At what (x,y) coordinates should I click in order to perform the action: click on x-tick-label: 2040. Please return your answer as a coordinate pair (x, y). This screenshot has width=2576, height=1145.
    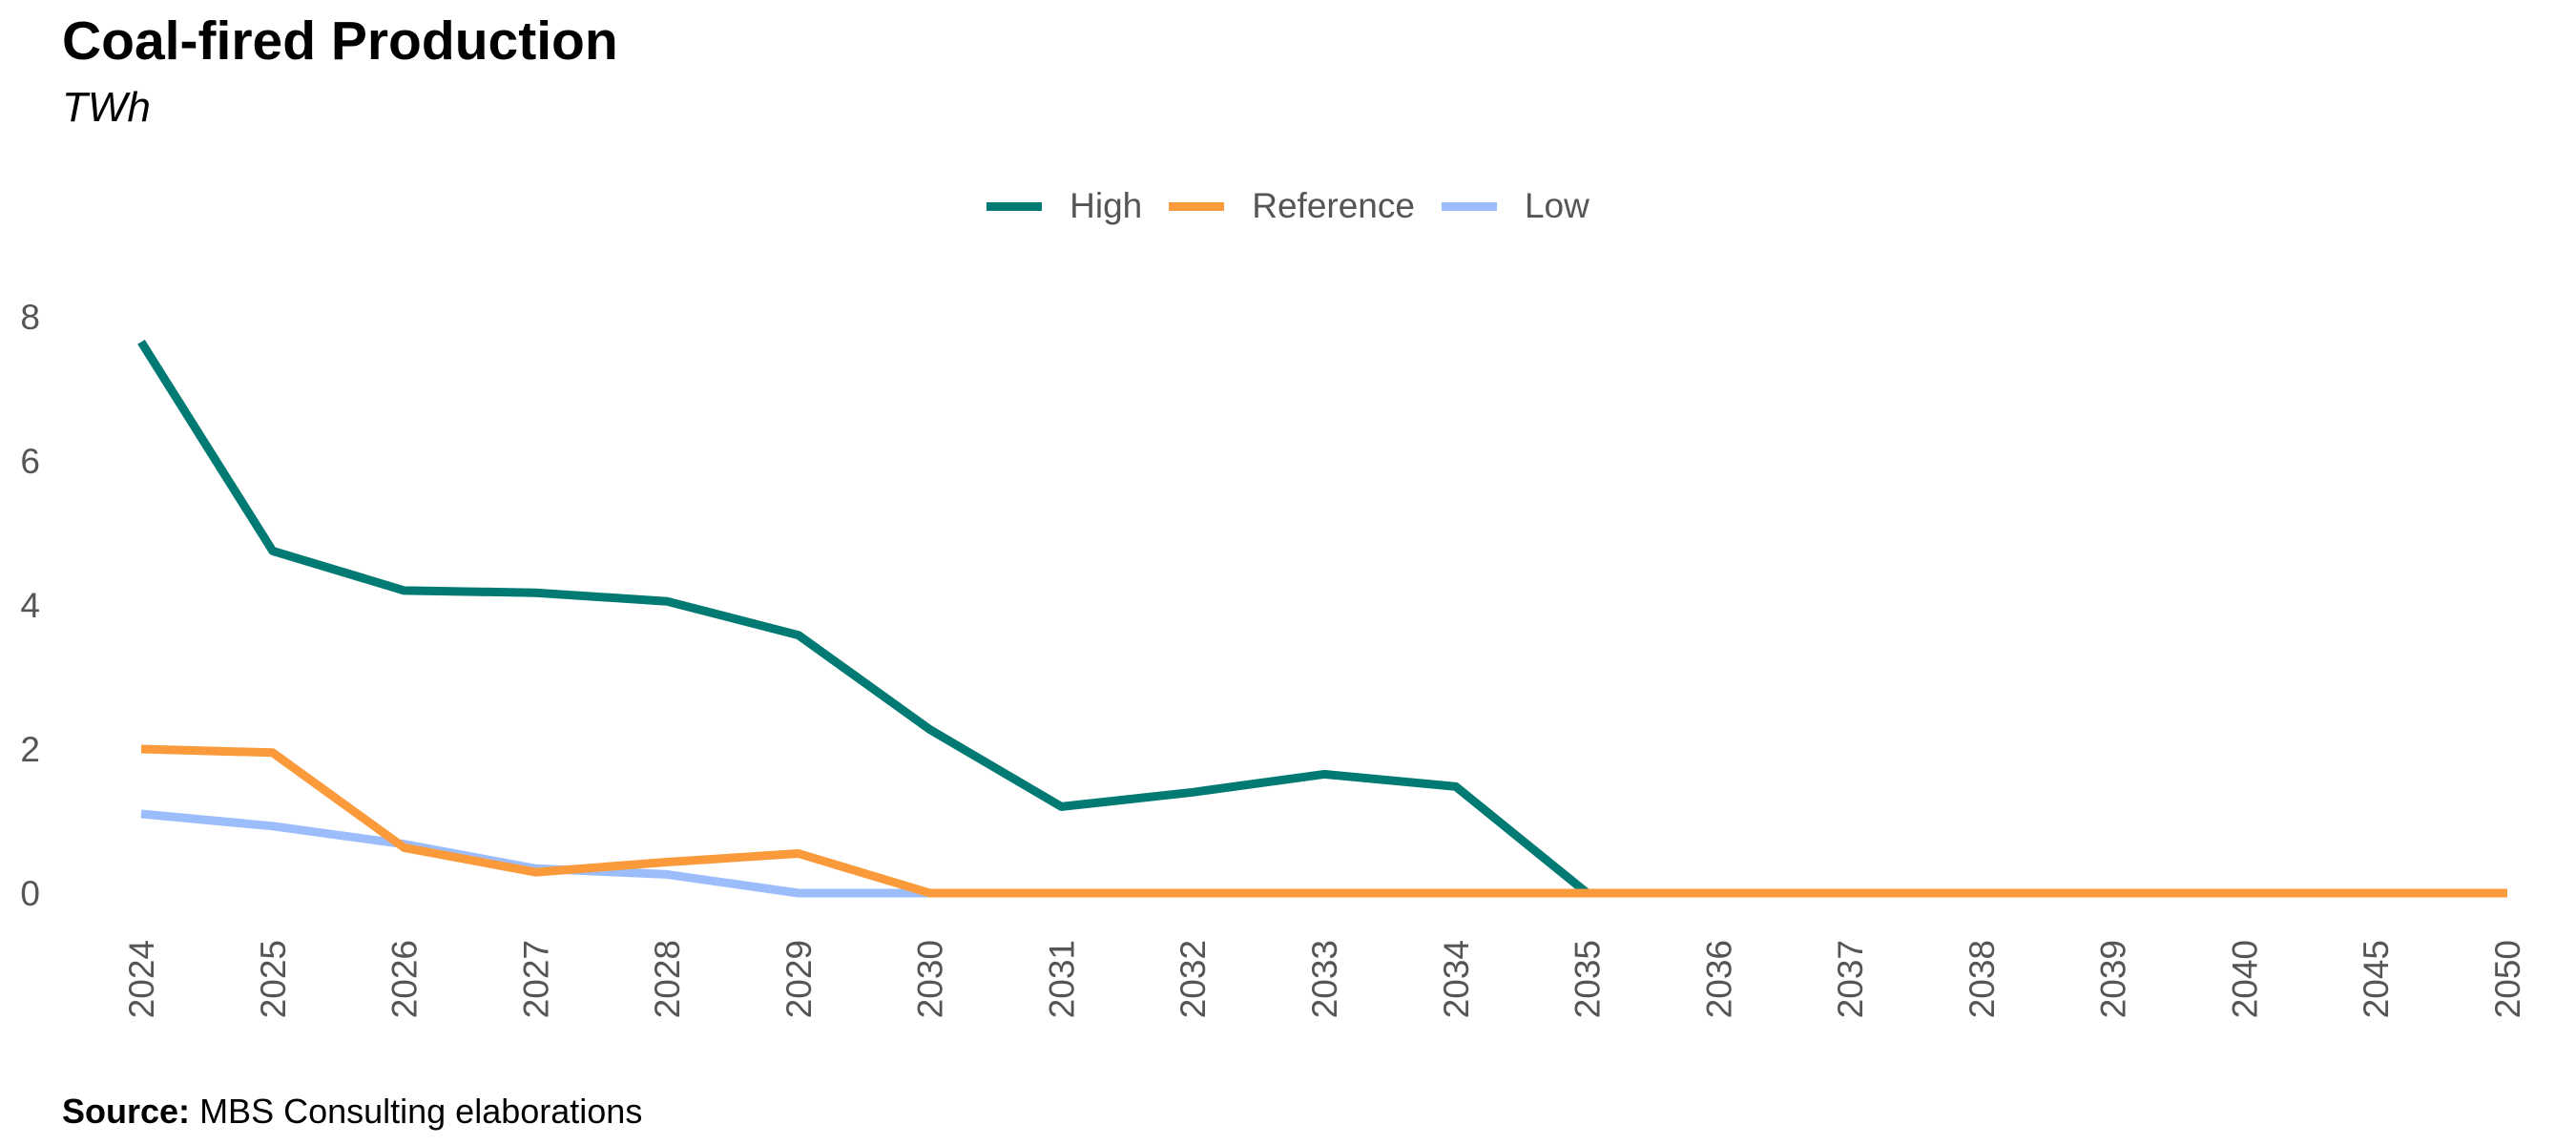
    Looking at the image, I should click on (2244, 979).